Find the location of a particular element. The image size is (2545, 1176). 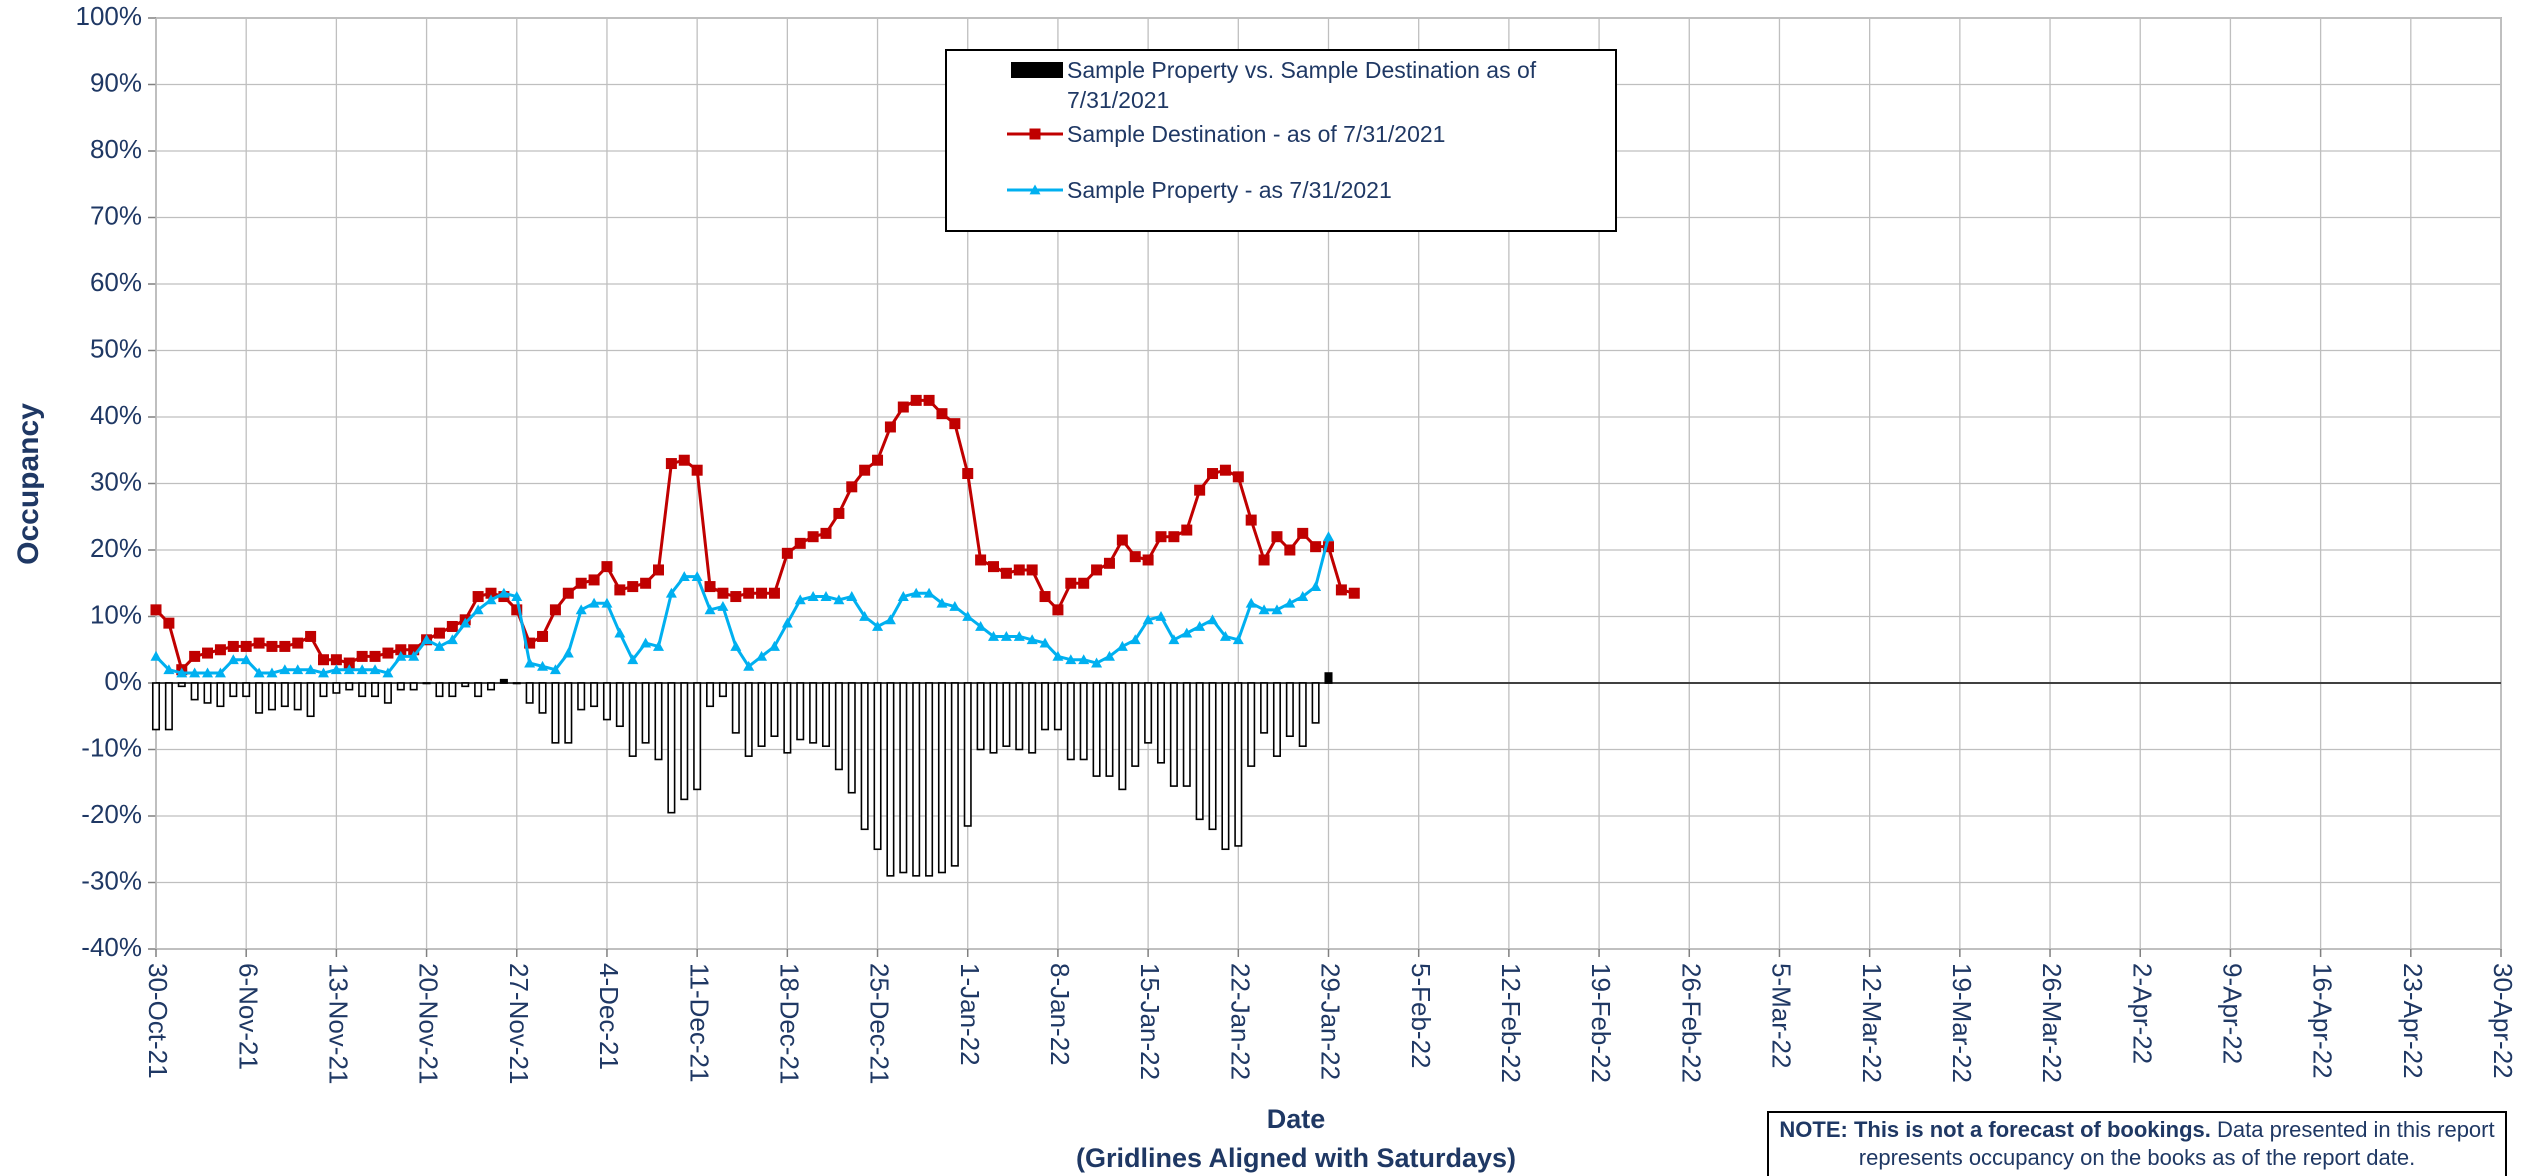

y-tick-label: 80% is located at coordinates (116, 149).